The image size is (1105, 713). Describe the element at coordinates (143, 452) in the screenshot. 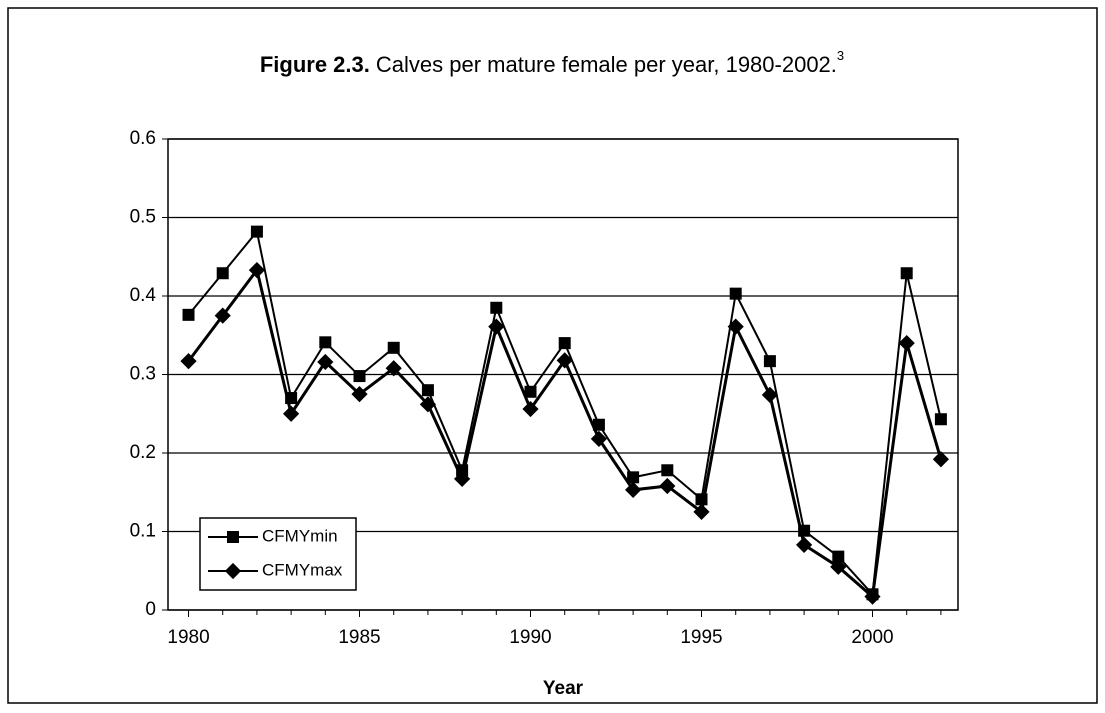

I see `y-tick-label: 0.2` at that location.